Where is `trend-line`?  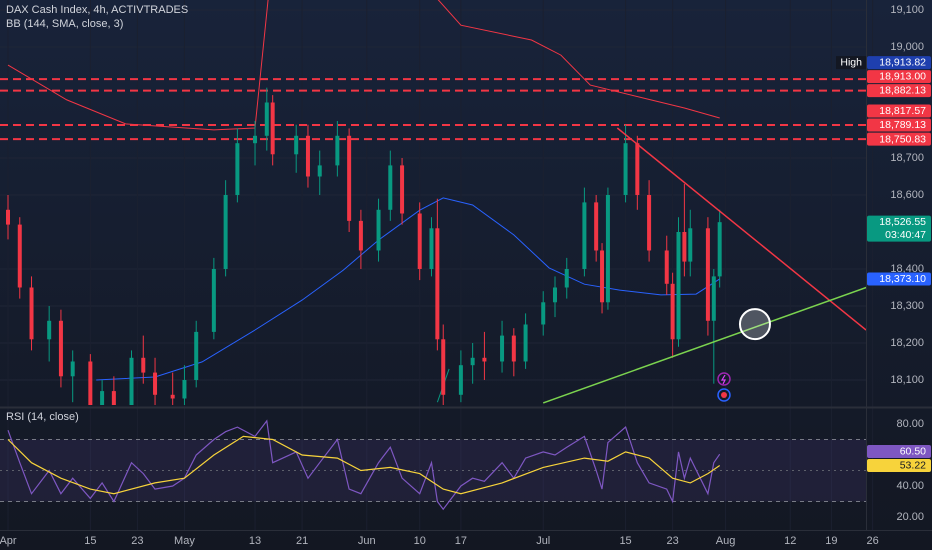 trend-line is located at coordinates (704, 345).